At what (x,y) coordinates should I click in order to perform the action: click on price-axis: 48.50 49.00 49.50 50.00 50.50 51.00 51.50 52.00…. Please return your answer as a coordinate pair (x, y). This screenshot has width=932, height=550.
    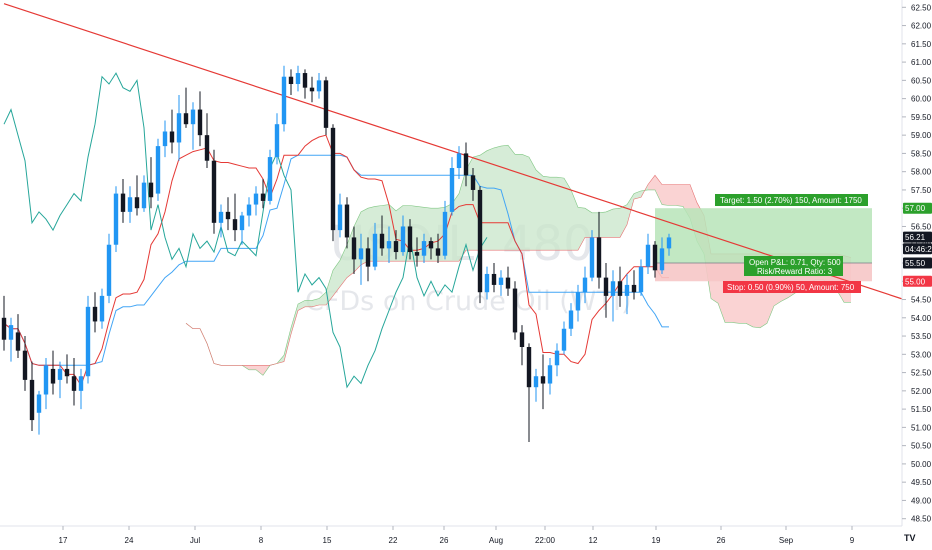
    Looking at the image, I should click on (916, 263).